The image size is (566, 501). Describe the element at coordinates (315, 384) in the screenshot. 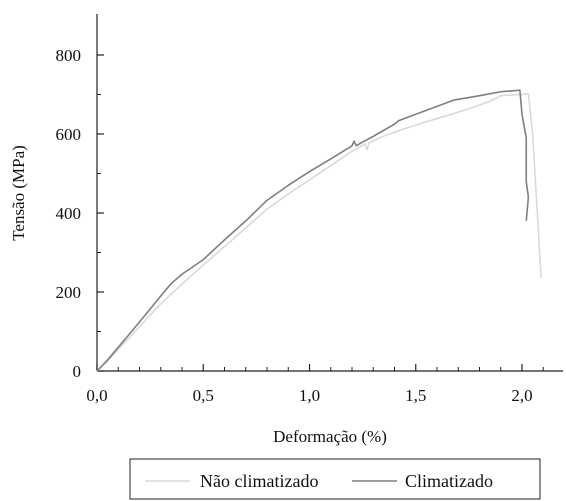

I see `x-axis-ticks: 0,0 0,5 1,0 1,5 2,0` at that location.